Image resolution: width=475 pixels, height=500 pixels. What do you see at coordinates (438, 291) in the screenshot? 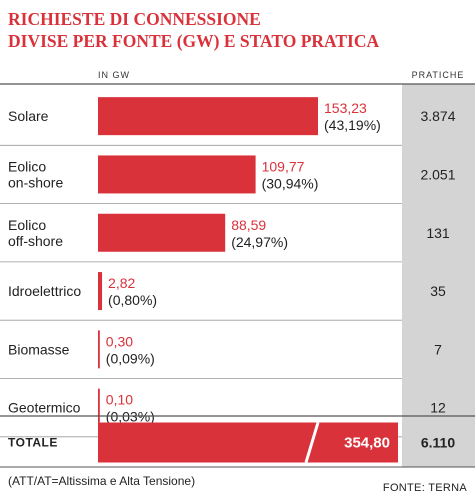
I see `pratiche-value: 35` at bounding box center [438, 291].